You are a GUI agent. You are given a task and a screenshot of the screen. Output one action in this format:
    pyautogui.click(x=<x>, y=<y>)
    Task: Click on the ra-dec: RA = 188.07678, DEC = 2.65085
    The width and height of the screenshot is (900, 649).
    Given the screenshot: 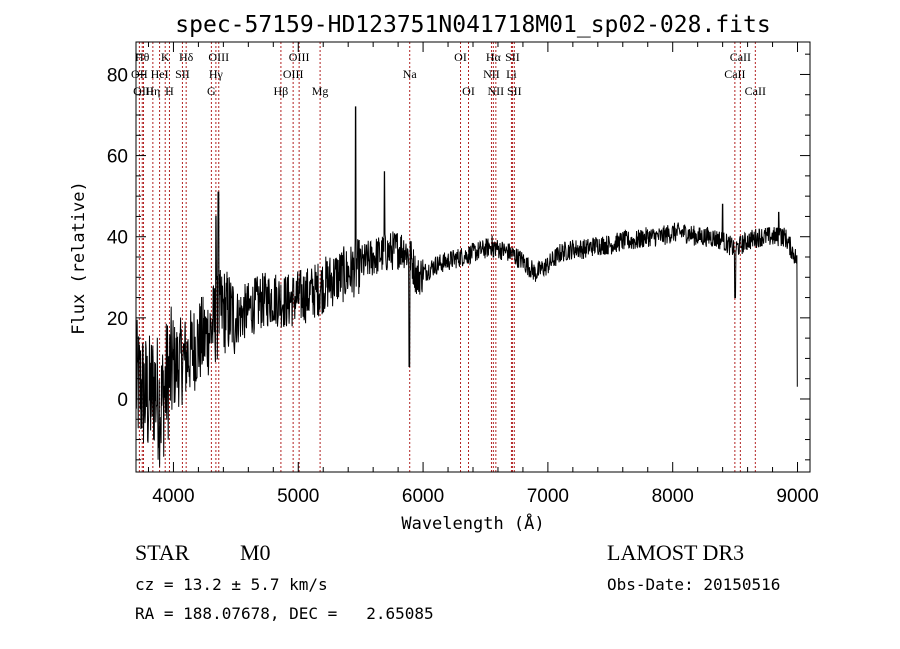 What is the action you would take?
    pyautogui.click(x=284, y=613)
    